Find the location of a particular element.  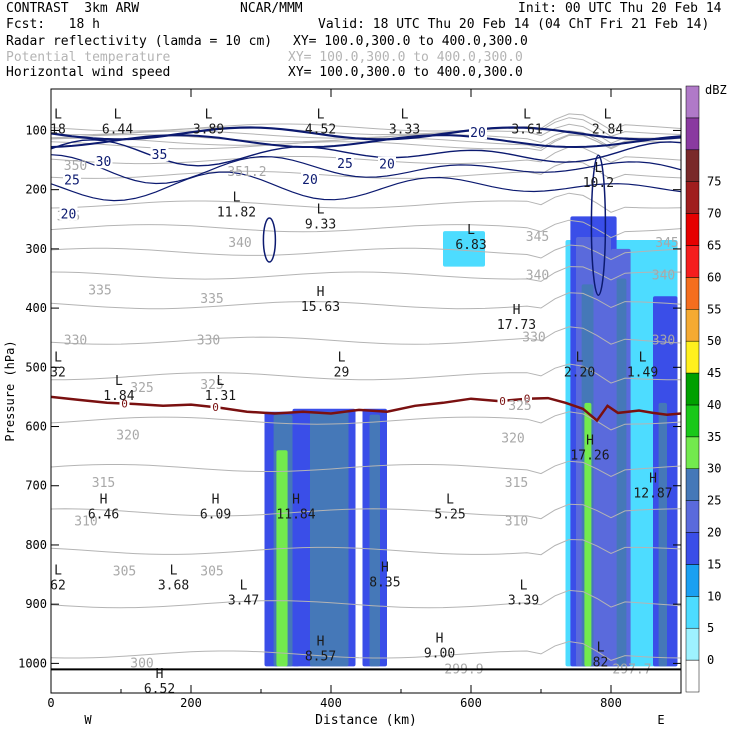

extremum-value: 2.84 is located at coordinates (607, 130).